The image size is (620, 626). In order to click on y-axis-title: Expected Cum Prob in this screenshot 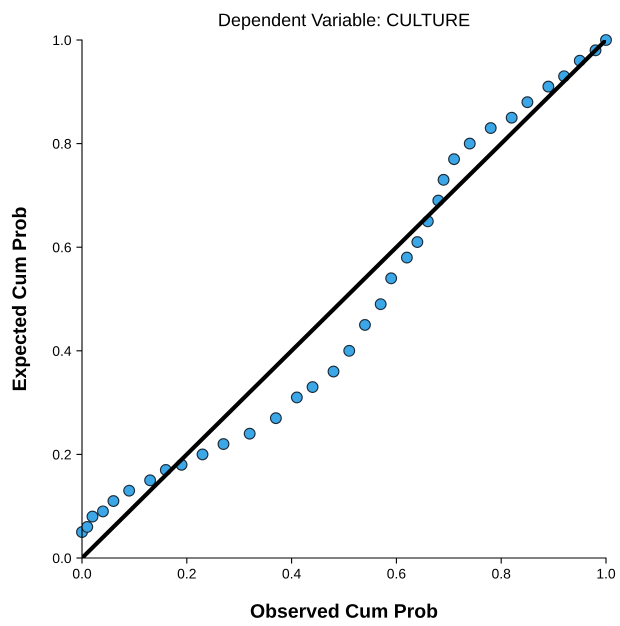, I will do `click(21, 298)`.